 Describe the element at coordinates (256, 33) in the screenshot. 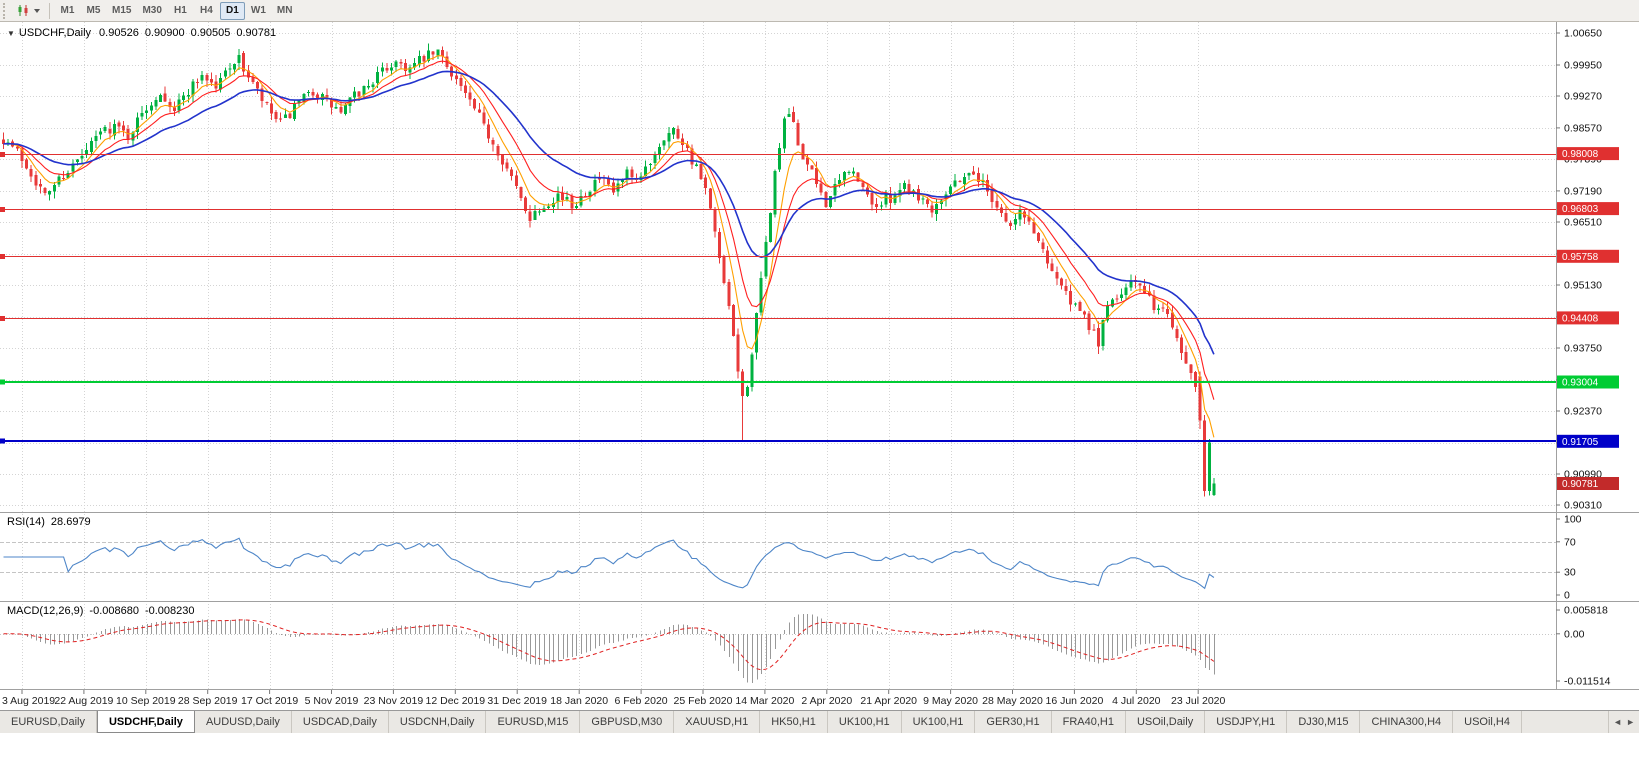

I see `close-value: 0.90781` at that location.